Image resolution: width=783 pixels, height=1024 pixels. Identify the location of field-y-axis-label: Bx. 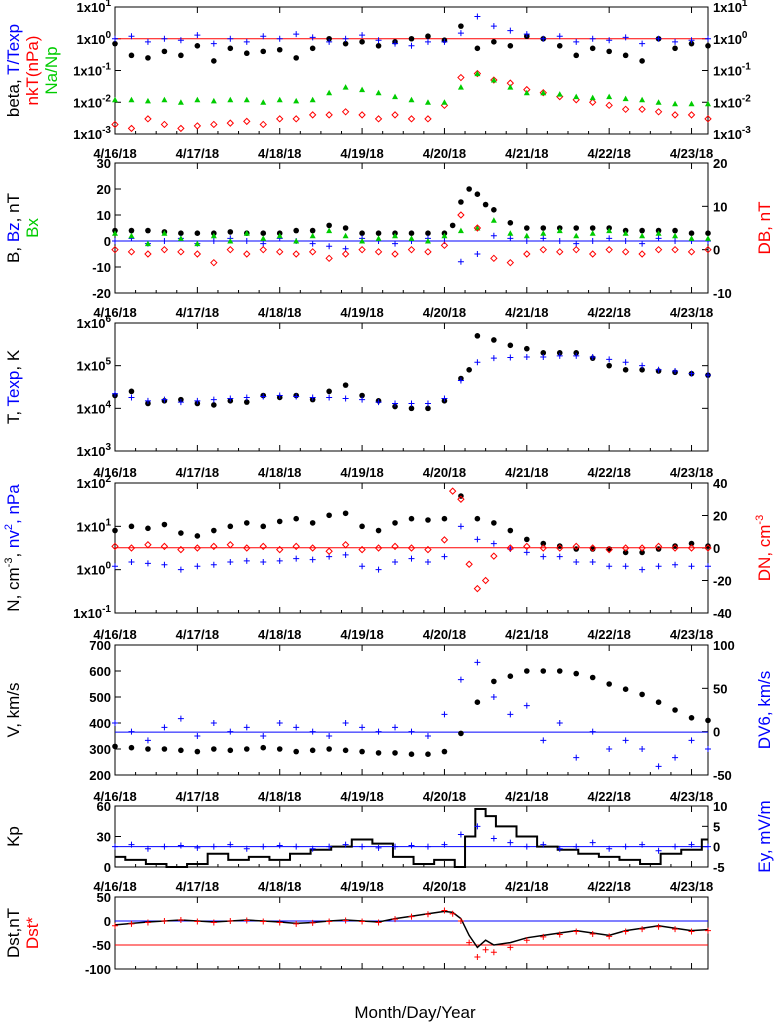
(32, 228).